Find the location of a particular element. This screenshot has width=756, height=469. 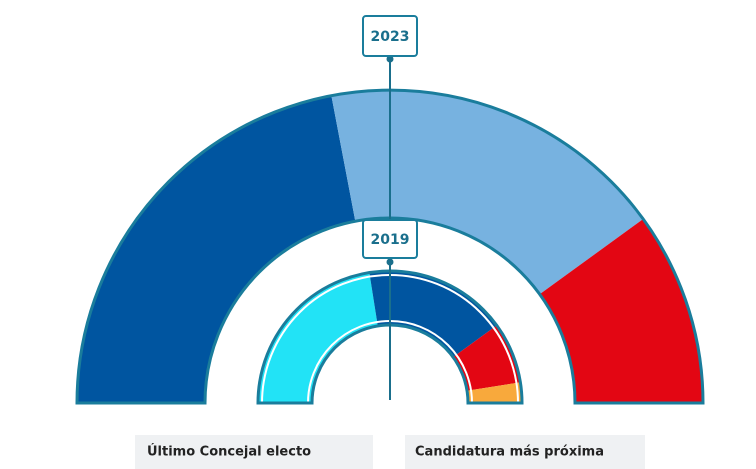

year-label: 2023 is located at coordinates (390, 37).